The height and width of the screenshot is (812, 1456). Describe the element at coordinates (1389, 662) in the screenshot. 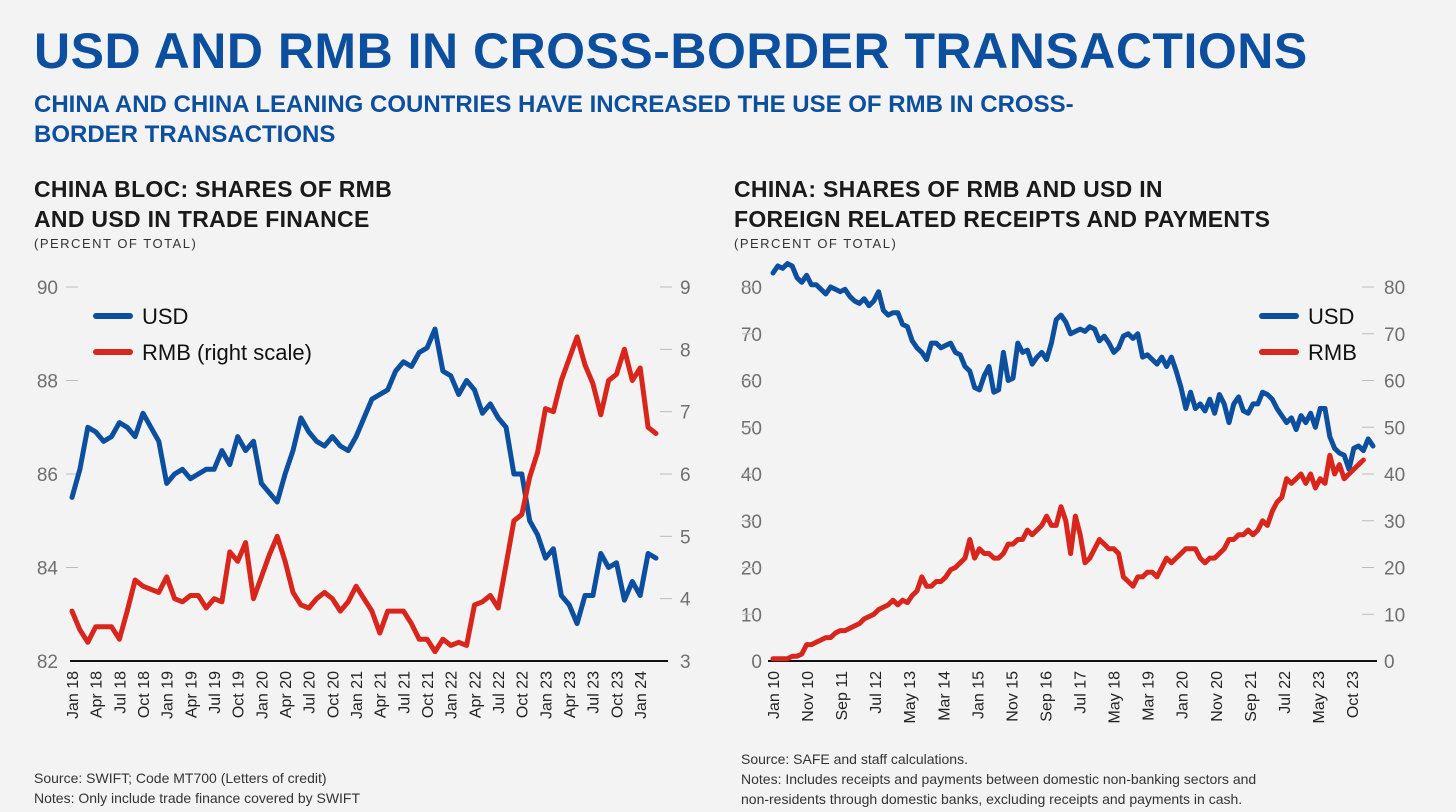

I see `right-chart-right-tick-label: 0` at that location.